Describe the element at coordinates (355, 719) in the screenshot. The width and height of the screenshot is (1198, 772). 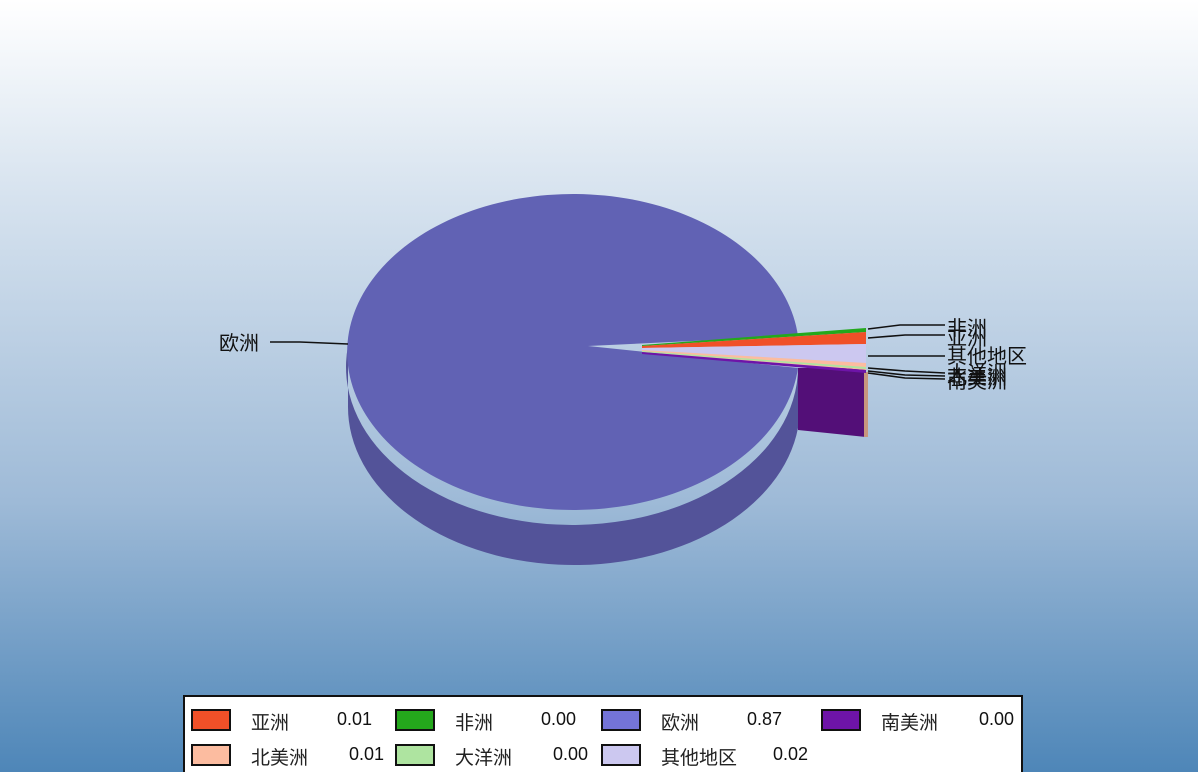
I see `legend-value-asia: 0.01` at that location.